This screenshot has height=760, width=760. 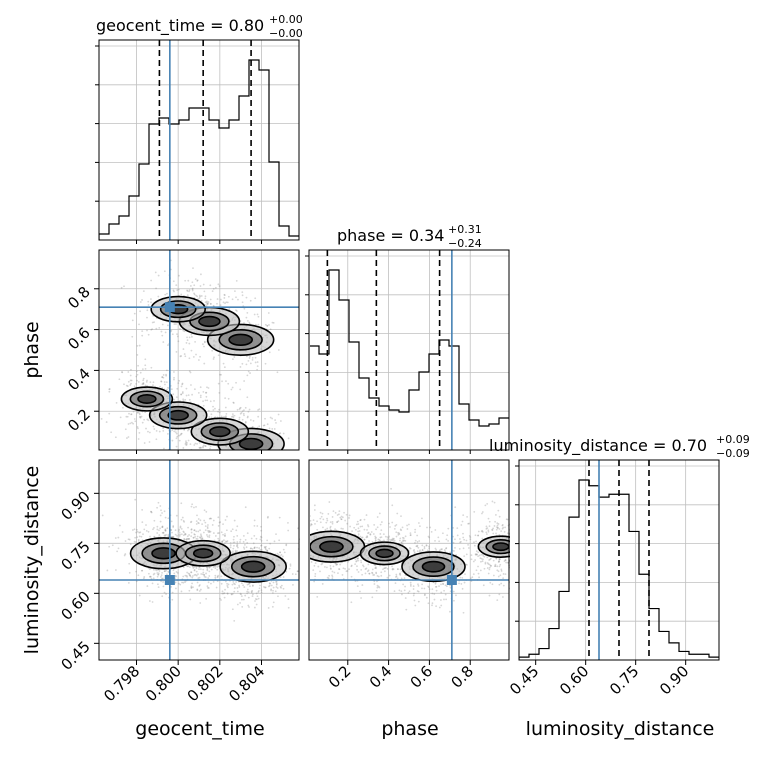 I want to click on y-tick-label: 0.6, so click(x=79, y=339).